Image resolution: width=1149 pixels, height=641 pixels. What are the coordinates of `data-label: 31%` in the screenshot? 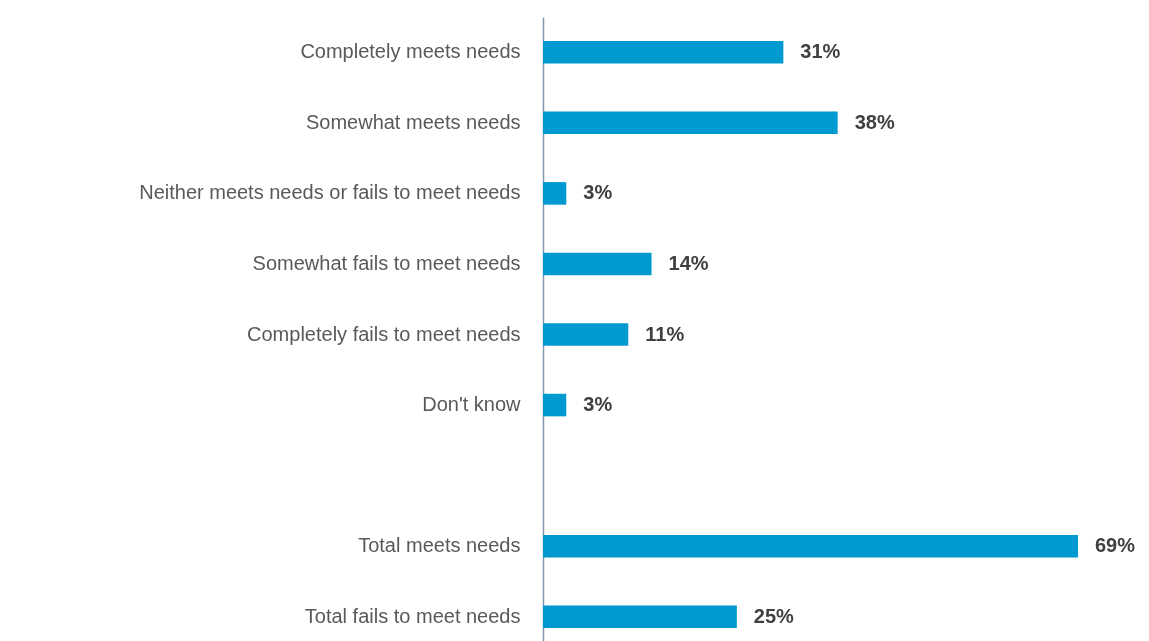 It's located at (820, 51).